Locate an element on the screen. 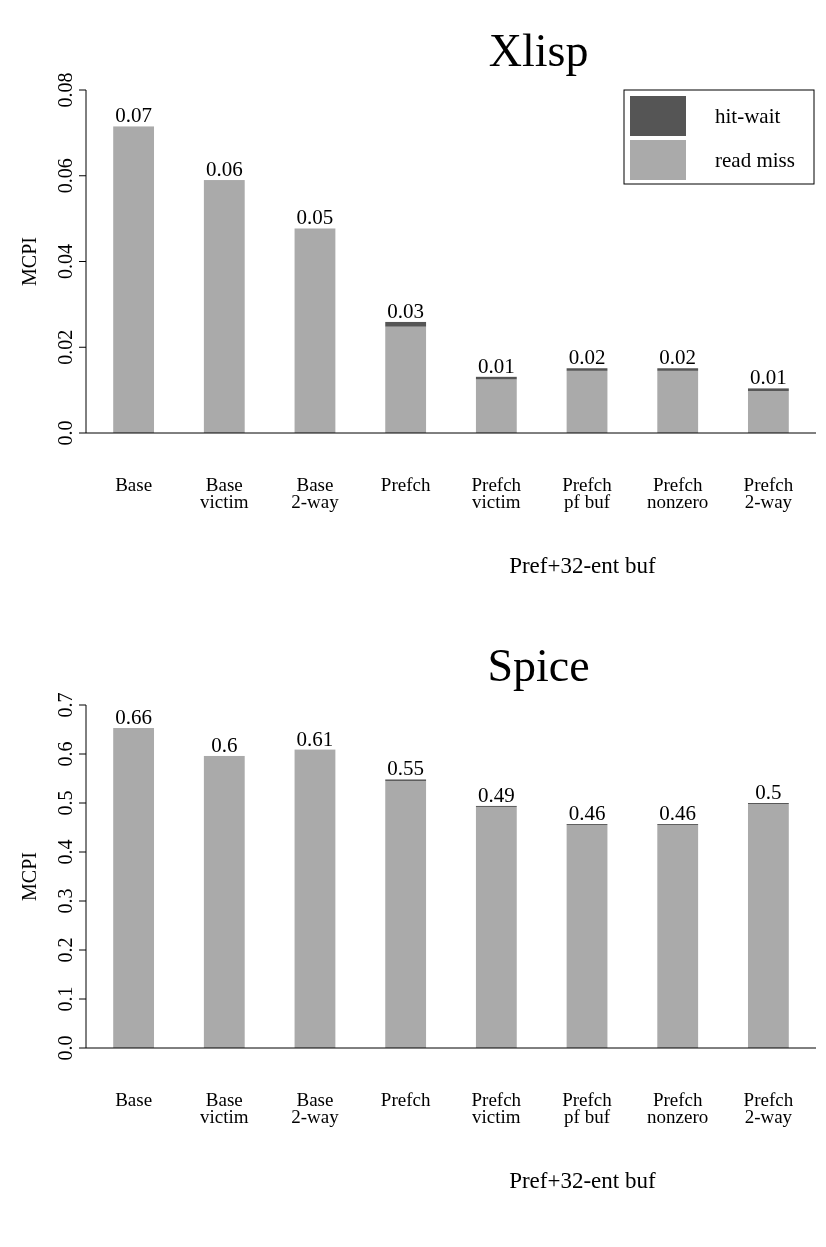 The width and height of the screenshot is (826, 1247). total-label: 0.61 is located at coordinates (315, 738).